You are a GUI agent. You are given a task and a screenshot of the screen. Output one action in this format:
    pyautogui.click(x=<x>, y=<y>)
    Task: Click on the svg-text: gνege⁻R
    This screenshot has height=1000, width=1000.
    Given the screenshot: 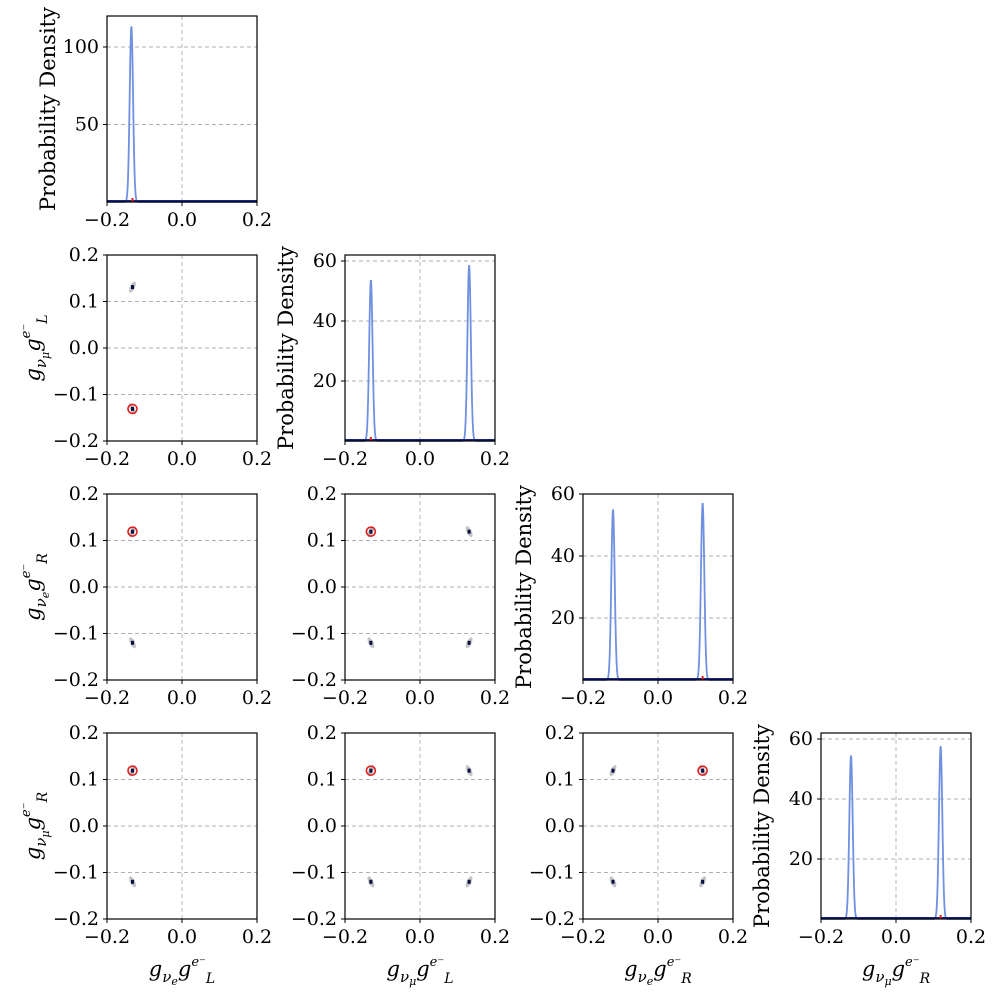 What is the action you would take?
    pyautogui.click(x=658, y=971)
    